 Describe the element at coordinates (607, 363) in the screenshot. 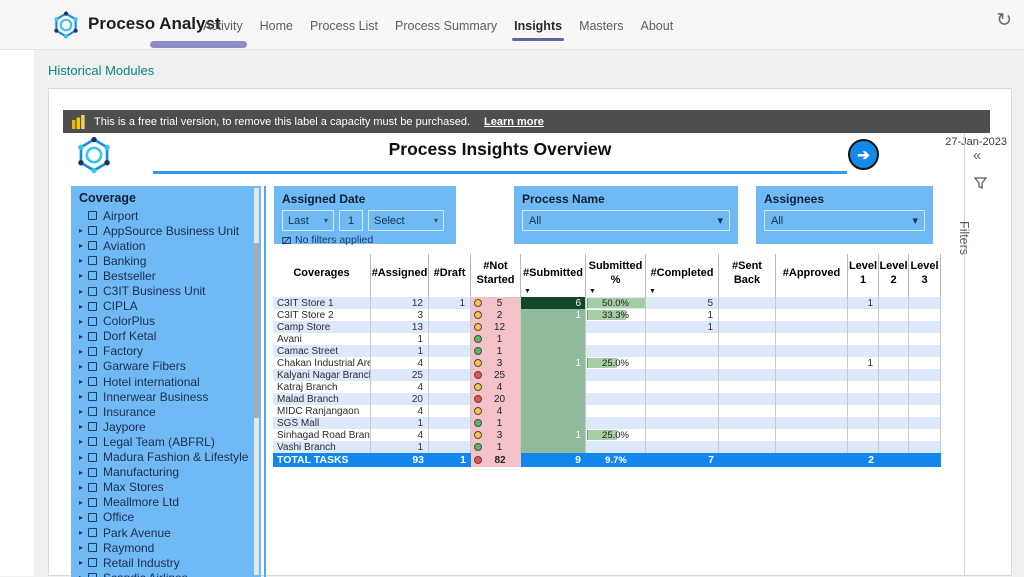

I see `table-row: Chakan Industrial Area 4 3 1 25.0%` at that location.